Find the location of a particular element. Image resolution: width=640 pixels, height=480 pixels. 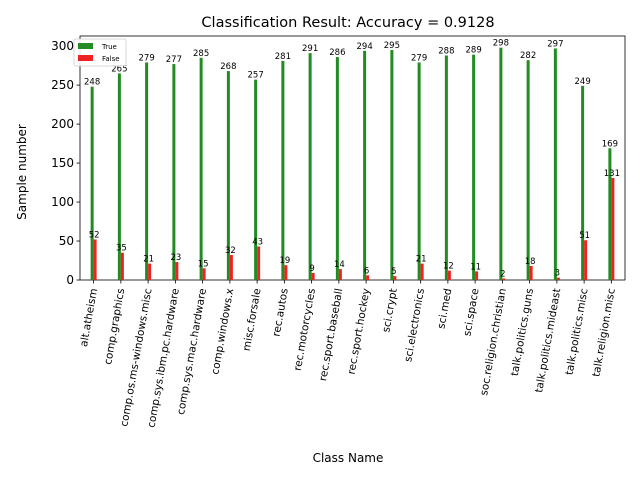

x-tick-label: rec.autos is located at coordinates (281, 312).